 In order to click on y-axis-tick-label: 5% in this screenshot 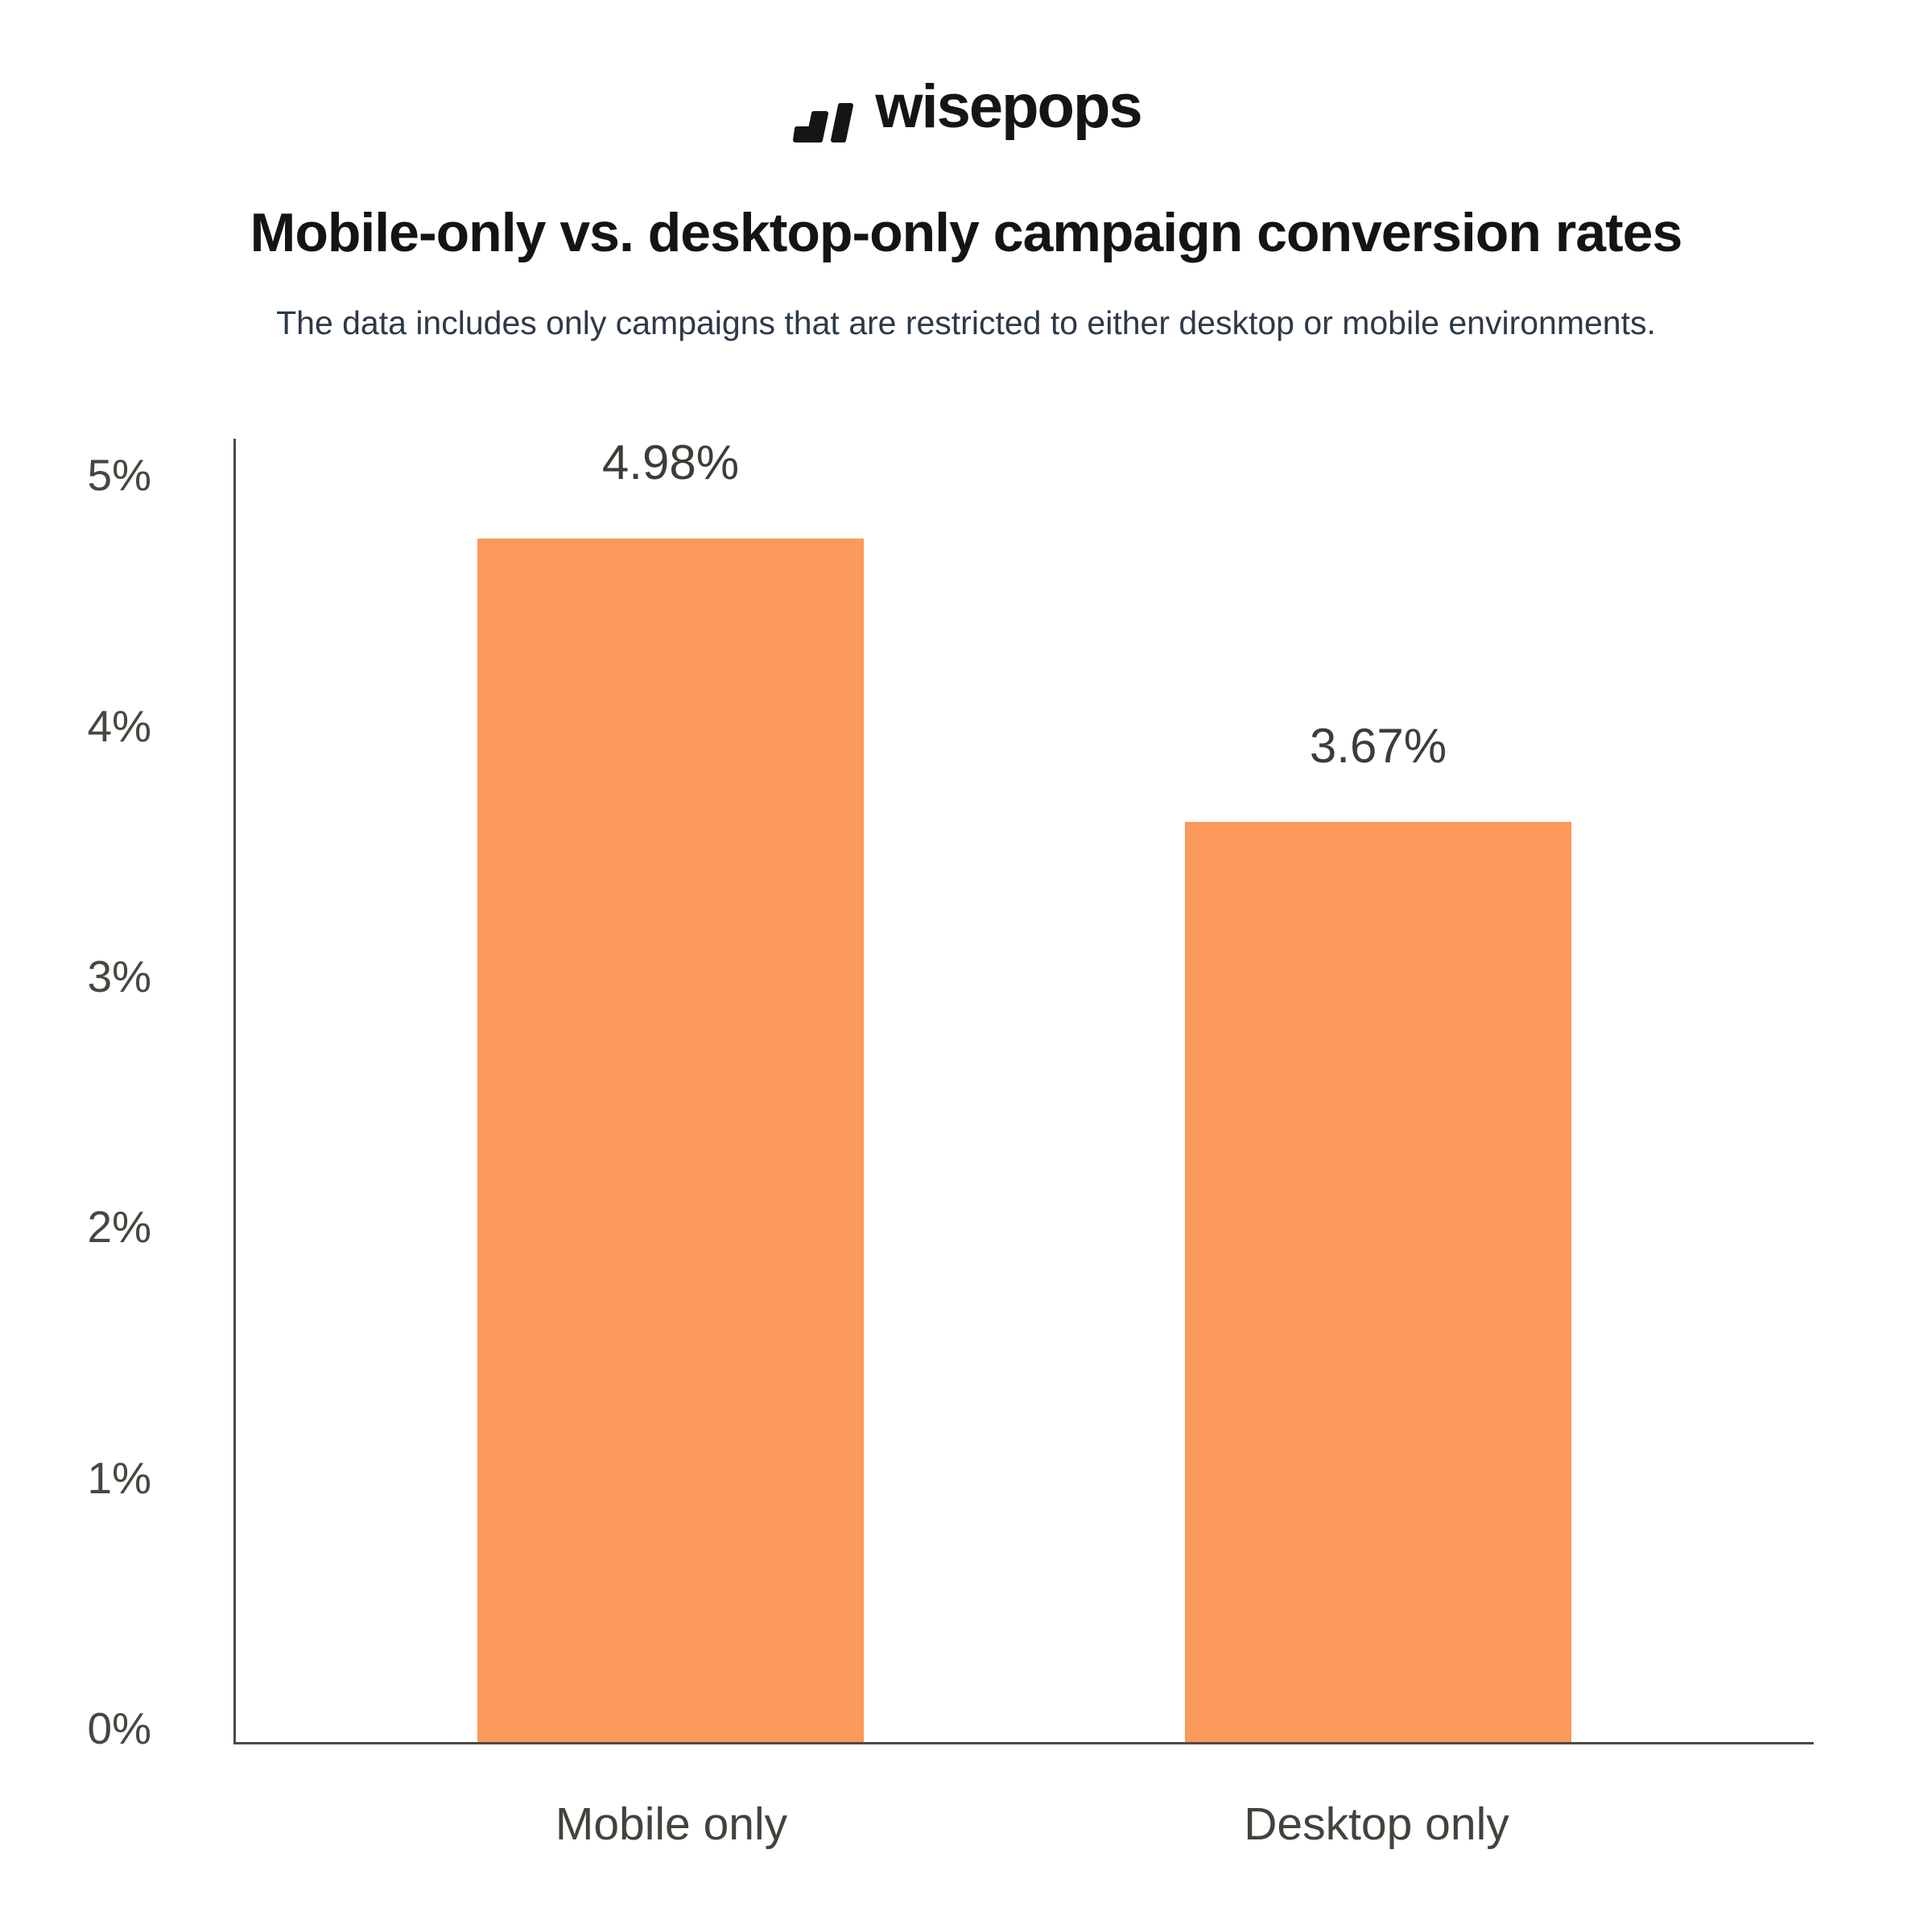, I will do `click(119, 475)`.